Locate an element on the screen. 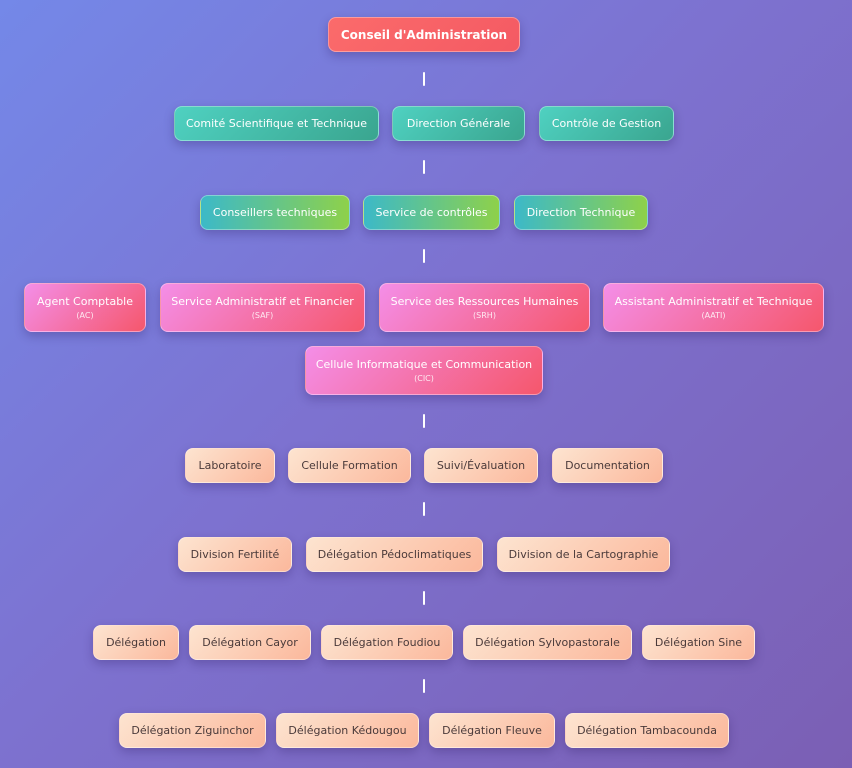  node-label: Délégation Cayor is located at coordinates (250, 642).